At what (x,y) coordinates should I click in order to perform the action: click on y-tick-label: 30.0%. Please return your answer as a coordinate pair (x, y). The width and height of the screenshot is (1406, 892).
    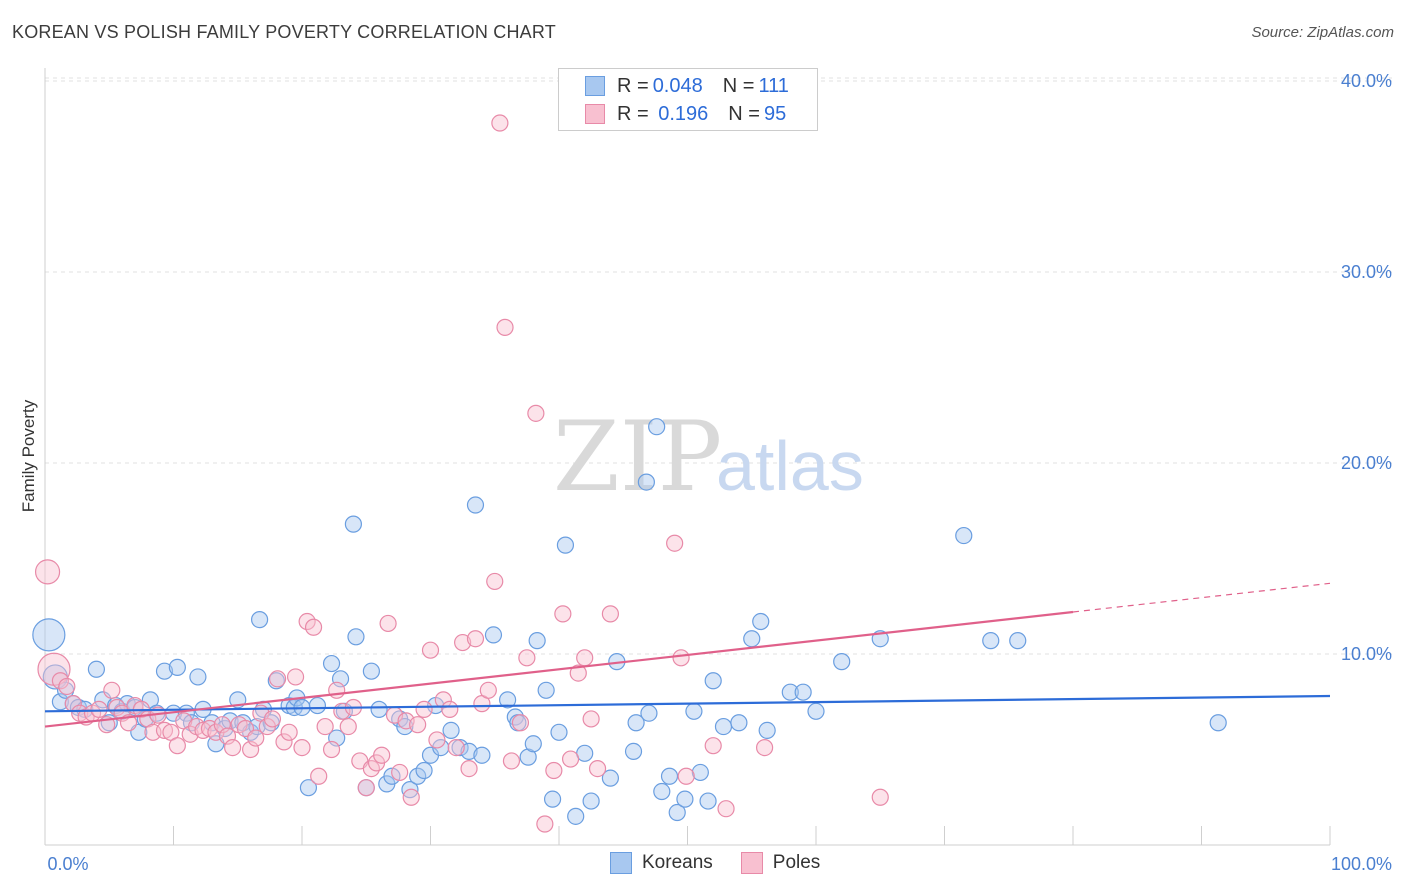
    Looking at the image, I should click on (1366, 272).